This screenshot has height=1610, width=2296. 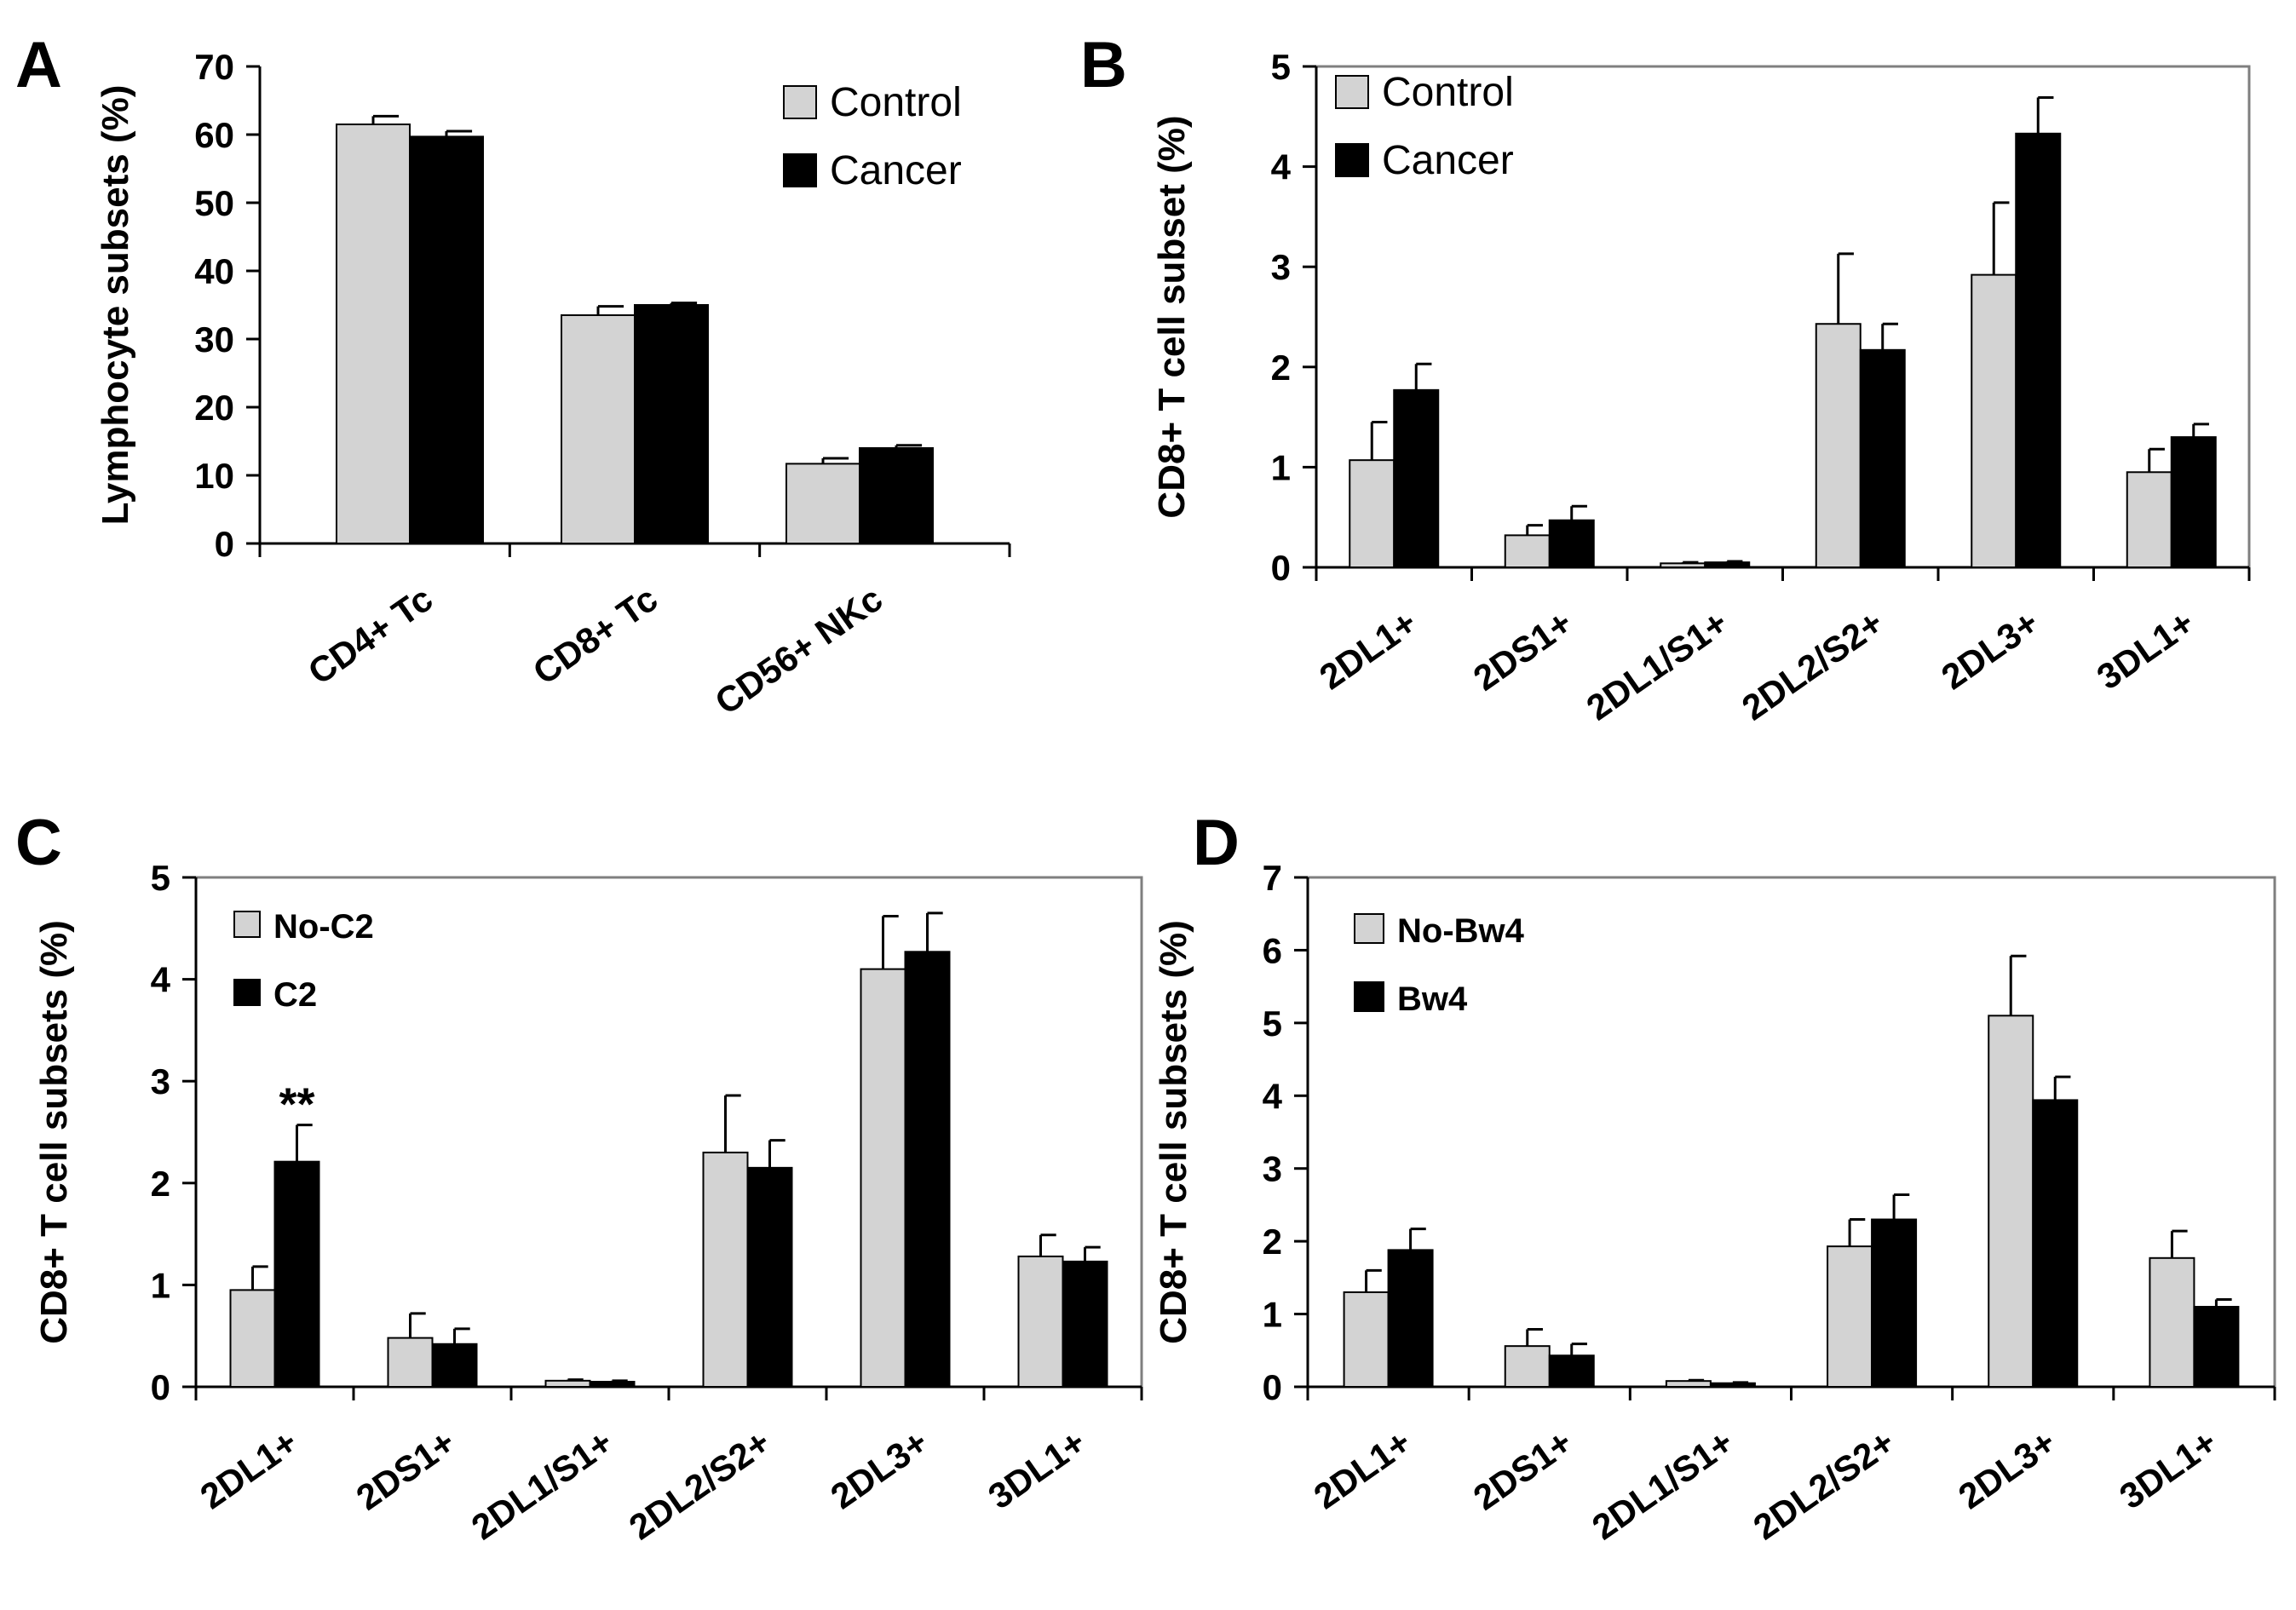 I want to click on legend-label: No-C2, so click(x=323, y=927).